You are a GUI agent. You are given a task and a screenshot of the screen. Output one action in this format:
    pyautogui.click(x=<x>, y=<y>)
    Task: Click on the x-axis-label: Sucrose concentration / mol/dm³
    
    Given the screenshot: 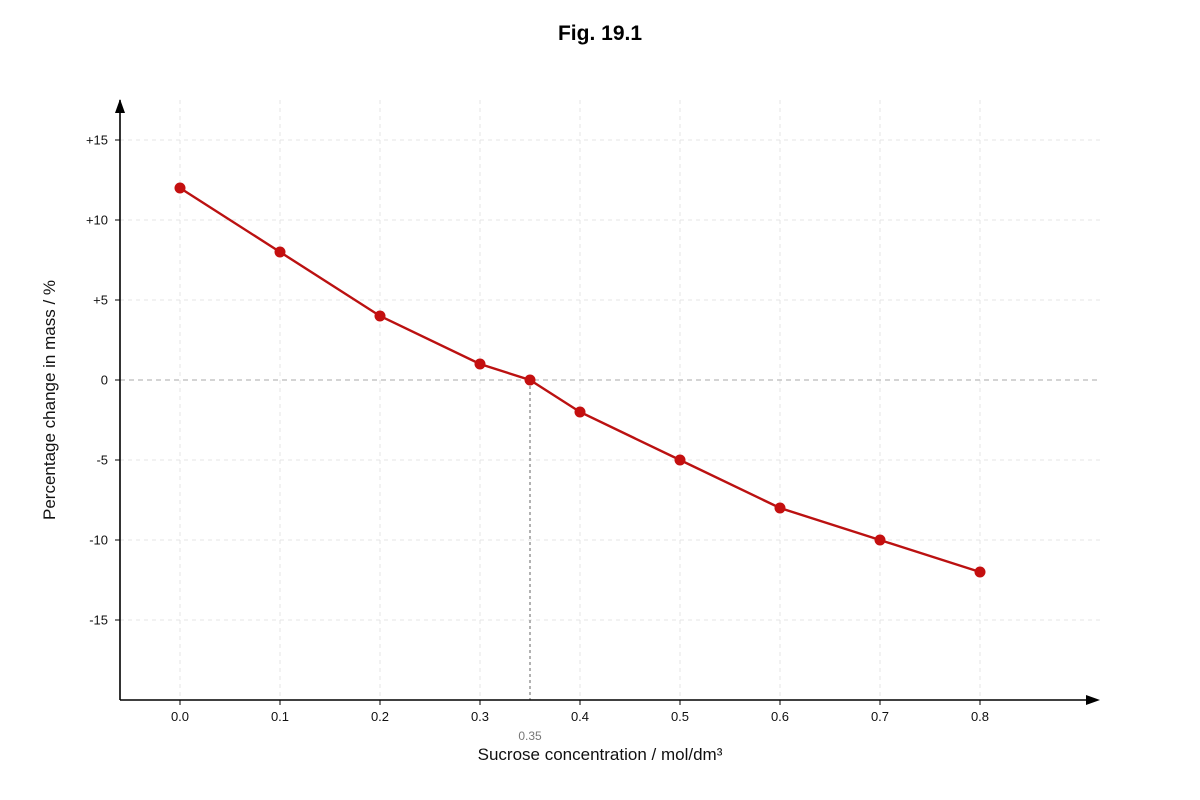 What is the action you would take?
    pyautogui.click(x=600, y=754)
    